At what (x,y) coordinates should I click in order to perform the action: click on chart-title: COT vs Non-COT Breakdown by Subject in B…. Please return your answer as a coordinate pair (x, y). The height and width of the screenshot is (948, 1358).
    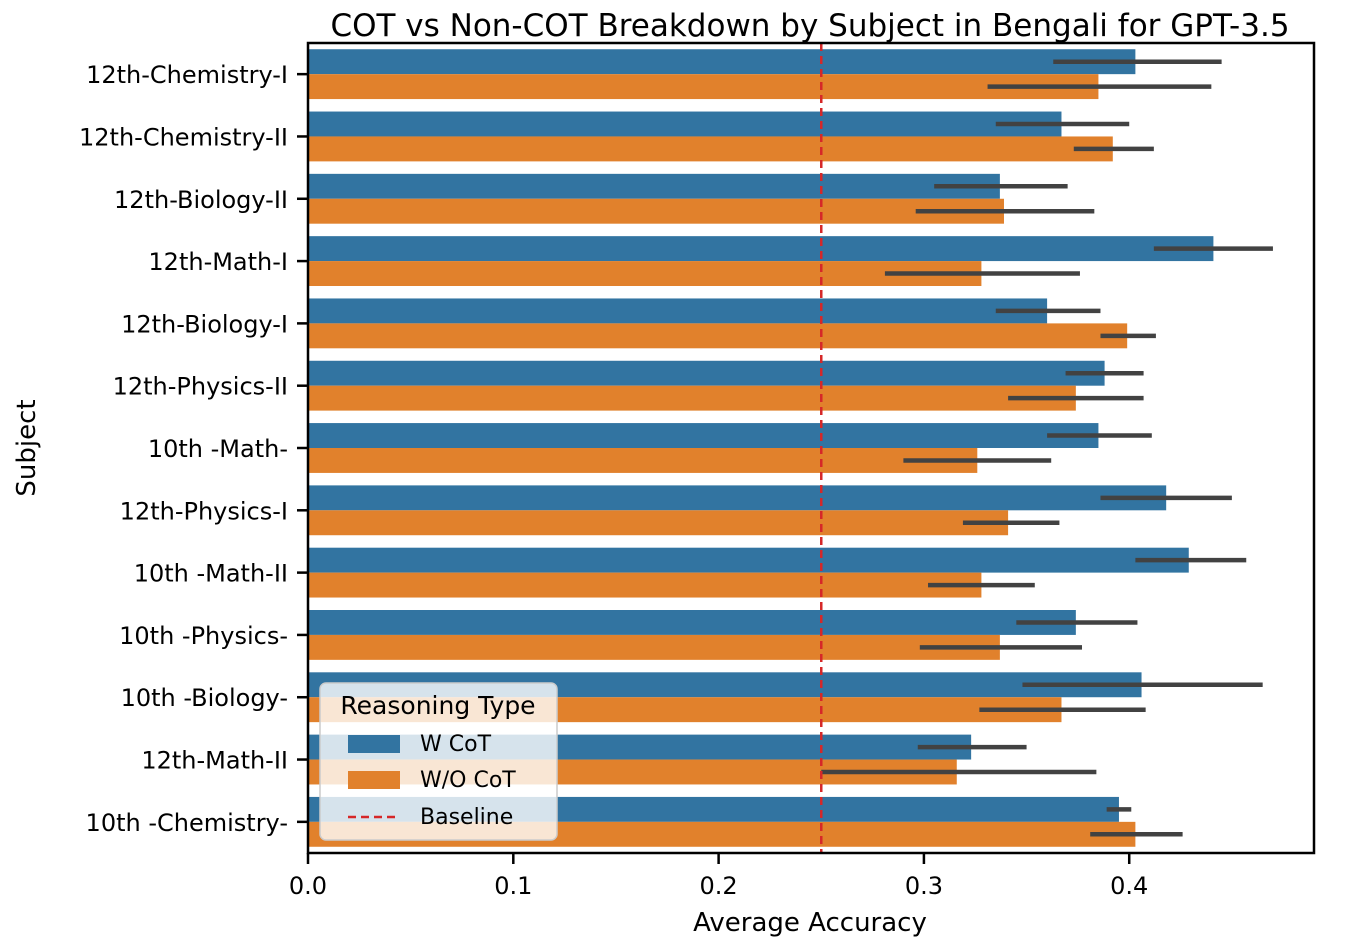
    Looking at the image, I should click on (809, 26).